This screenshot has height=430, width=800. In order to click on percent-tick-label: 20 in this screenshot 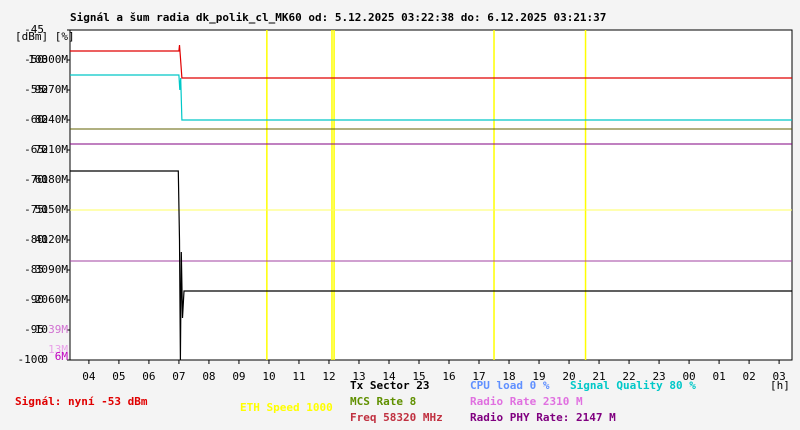, I will do `click(41, 299)`.